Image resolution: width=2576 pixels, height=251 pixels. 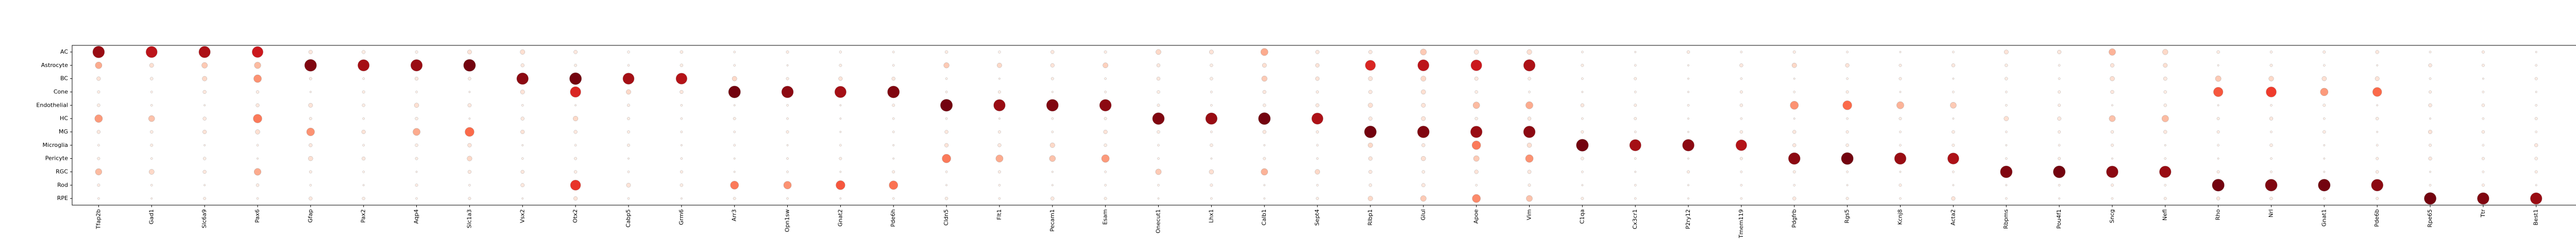 I want to click on column-label: Glul, so click(x=1423, y=215).